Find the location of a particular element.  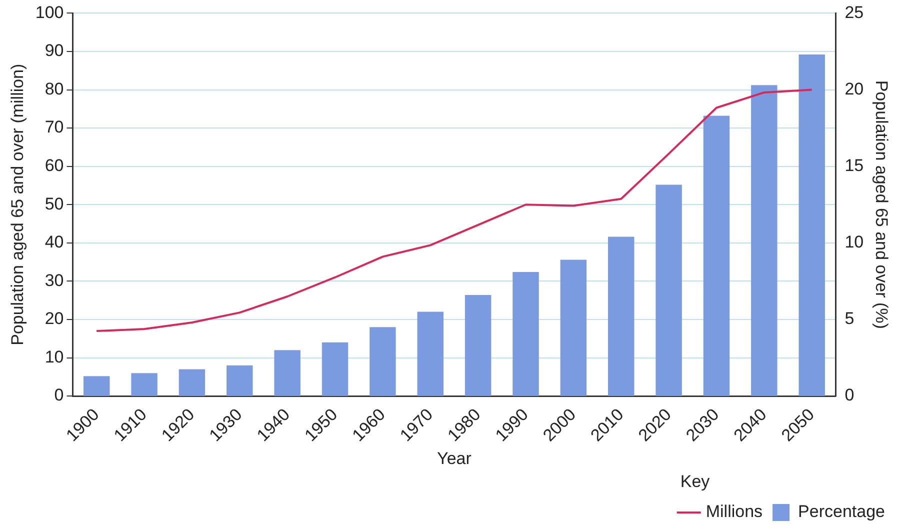

y-tick-label: 10 is located at coordinates (54, 356).